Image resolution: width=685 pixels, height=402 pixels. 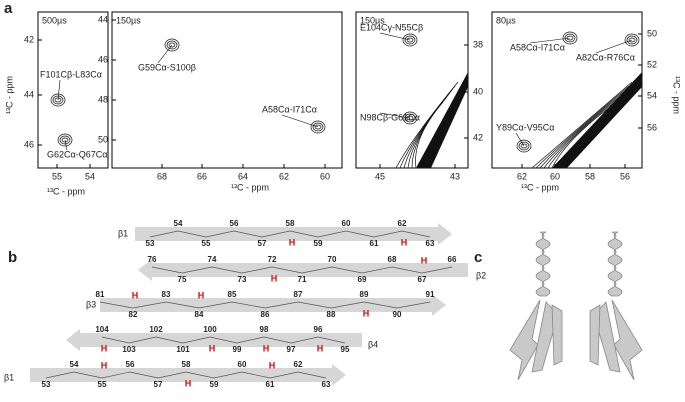 I want to click on residue-number: 54, so click(x=74, y=364).